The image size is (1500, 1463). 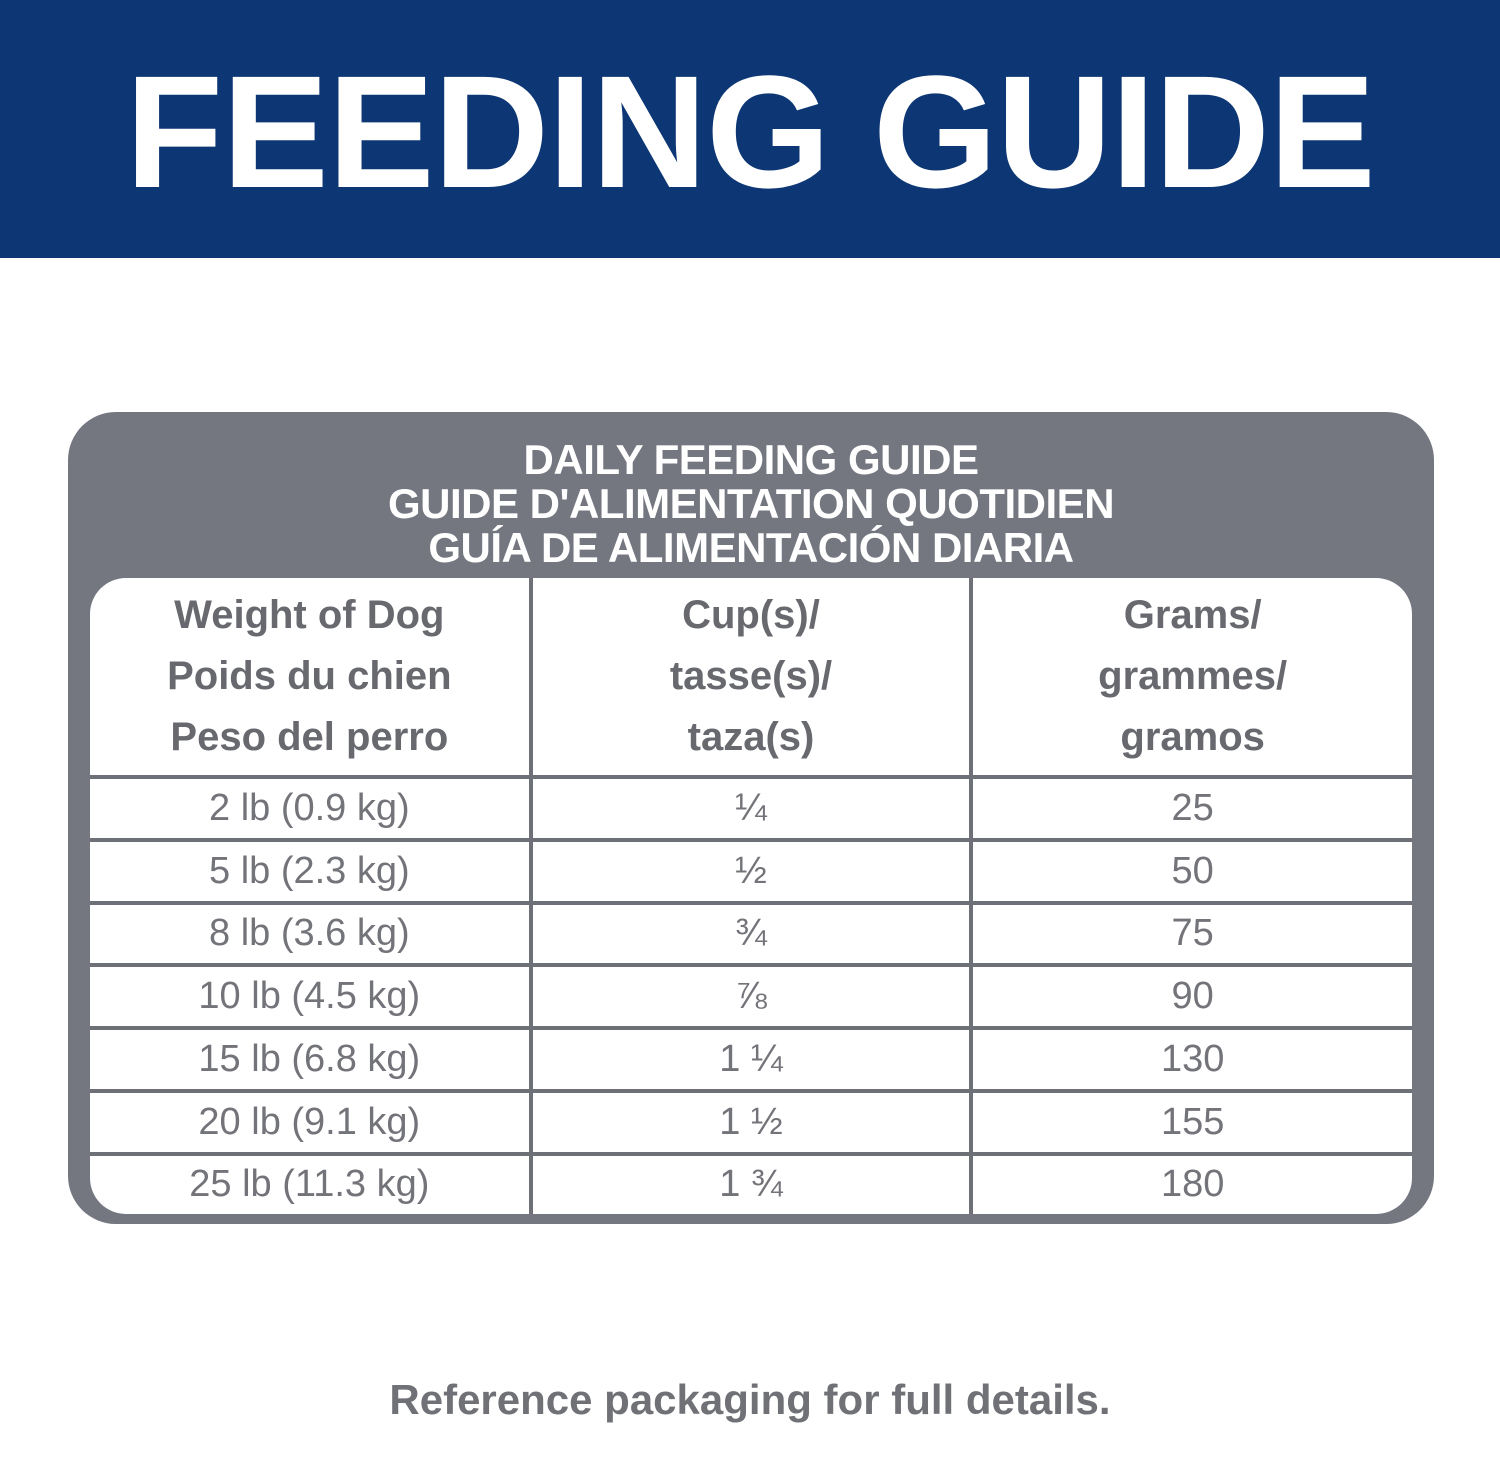 I want to click on grams-cell: 155, so click(x=1190, y=1122).